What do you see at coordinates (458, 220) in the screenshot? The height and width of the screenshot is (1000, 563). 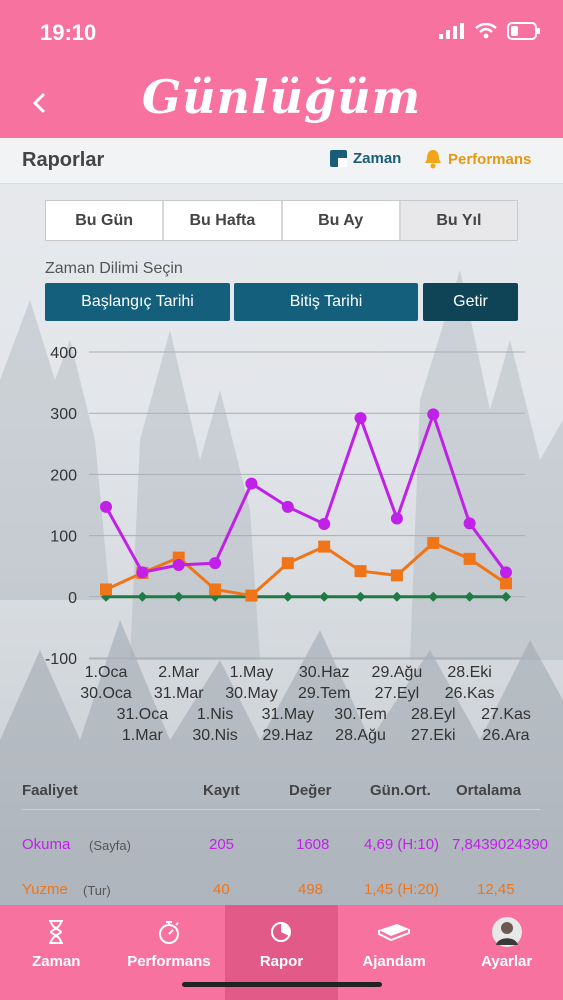 I see `period-tab-year: Bu Yıl` at bounding box center [458, 220].